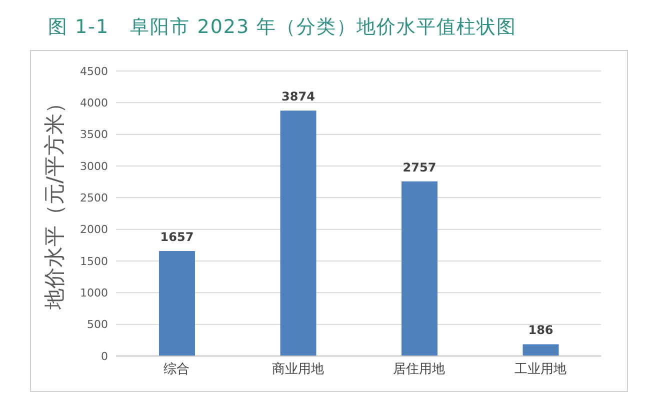  Describe the element at coordinates (94, 293) in the screenshot. I see `y-tick-label: 1000` at that location.